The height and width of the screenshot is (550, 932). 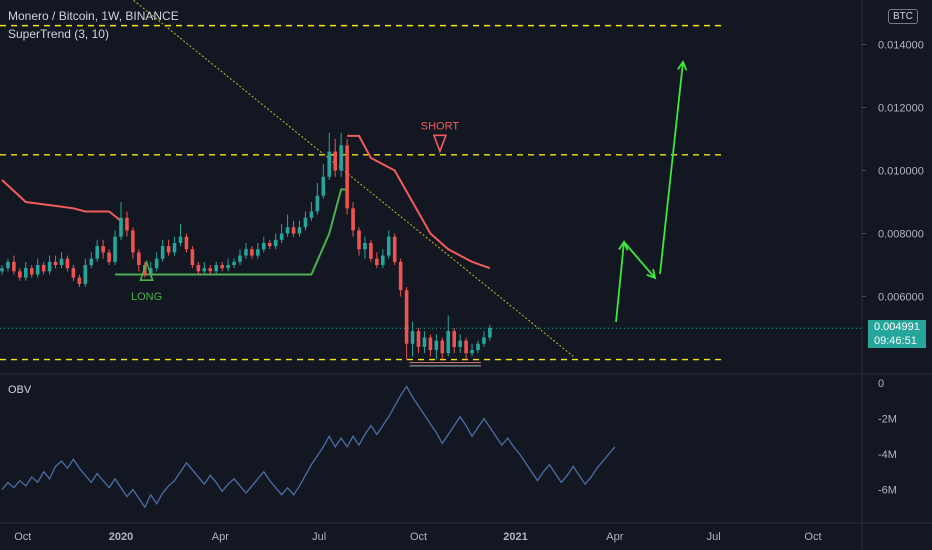 I want to click on short-signal-arrow, so click(x=440, y=144).